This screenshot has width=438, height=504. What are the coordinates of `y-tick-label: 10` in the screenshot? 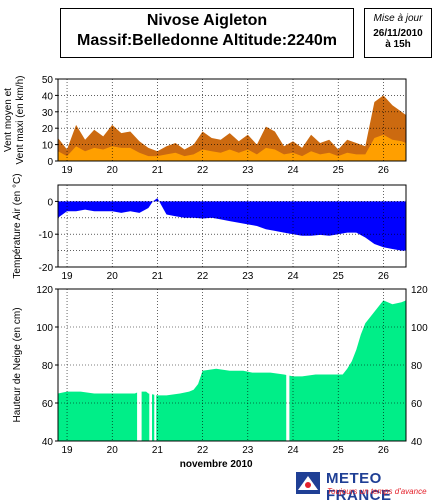 It's located at (48, 146).